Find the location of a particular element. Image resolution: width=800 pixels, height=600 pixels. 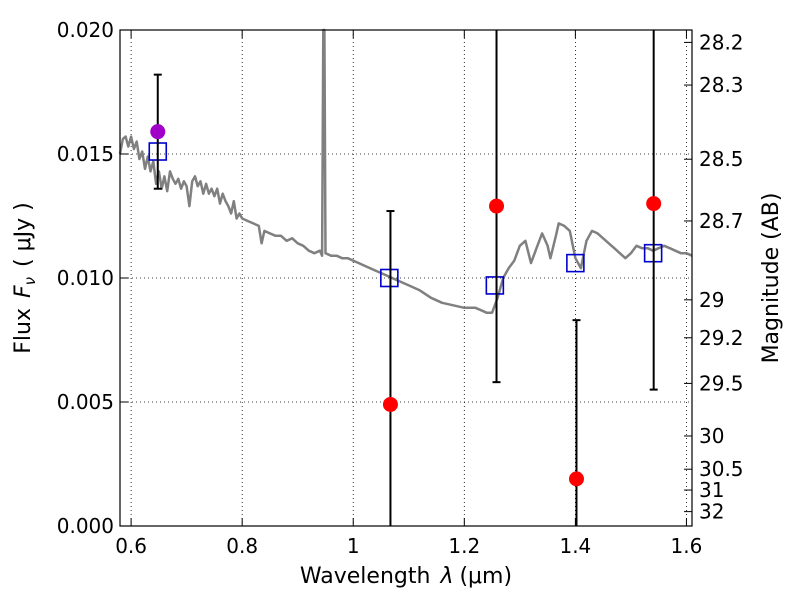

y2-tick-label: 28.7 is located at coordinates (721, 221).